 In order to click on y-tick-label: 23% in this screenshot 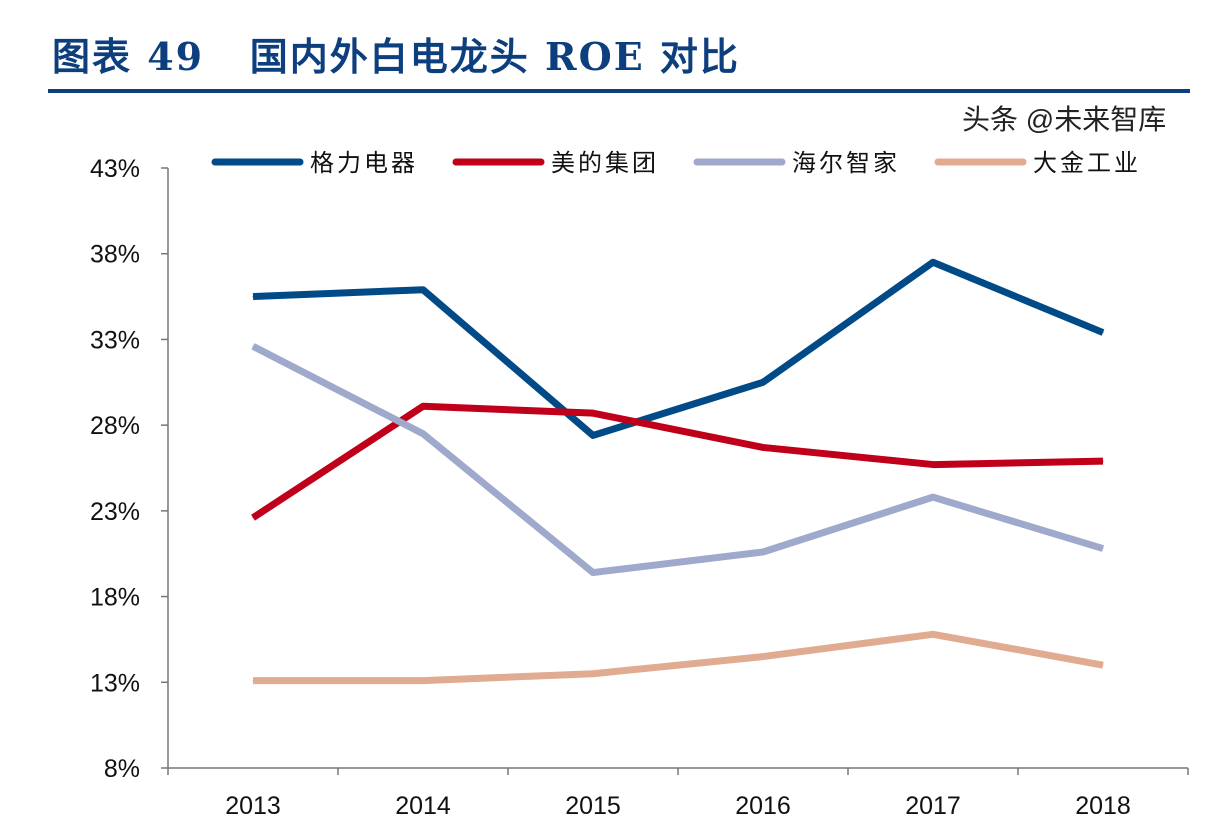, I will do `click(115, 512)`.